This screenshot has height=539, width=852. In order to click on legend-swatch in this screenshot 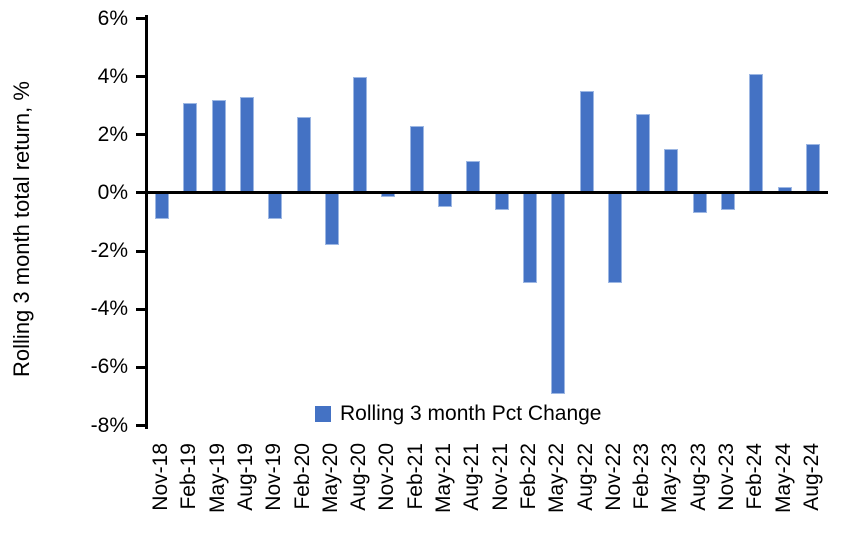, I will do `click(323, 414)`.